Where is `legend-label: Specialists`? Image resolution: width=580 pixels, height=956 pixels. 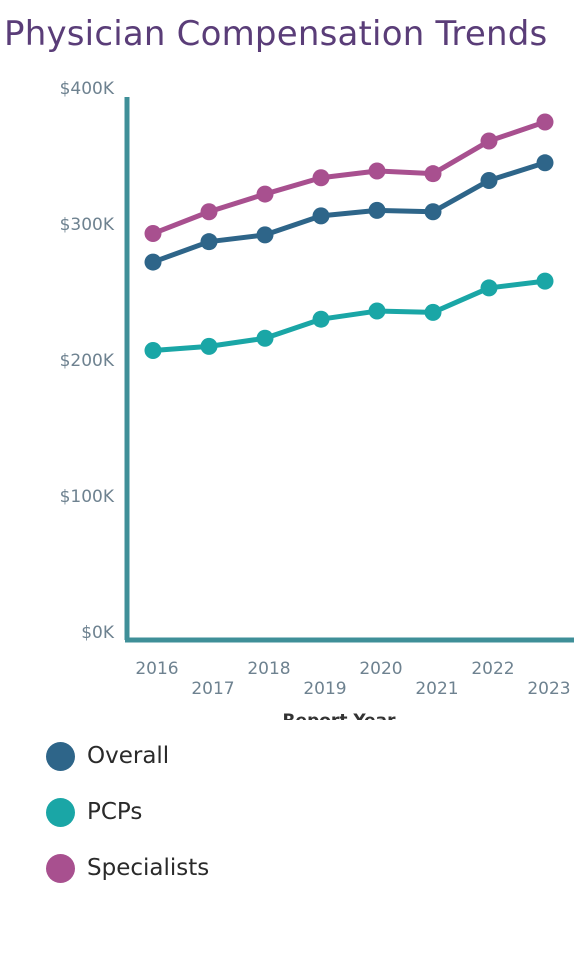
legend-label: Specialists is located at coordinates (148, 868).